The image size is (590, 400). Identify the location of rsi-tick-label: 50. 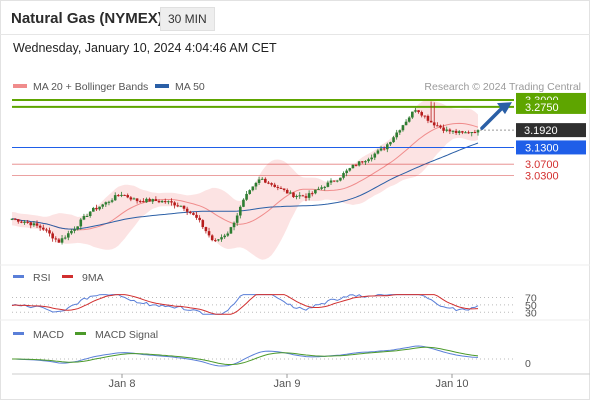
(531, 306).